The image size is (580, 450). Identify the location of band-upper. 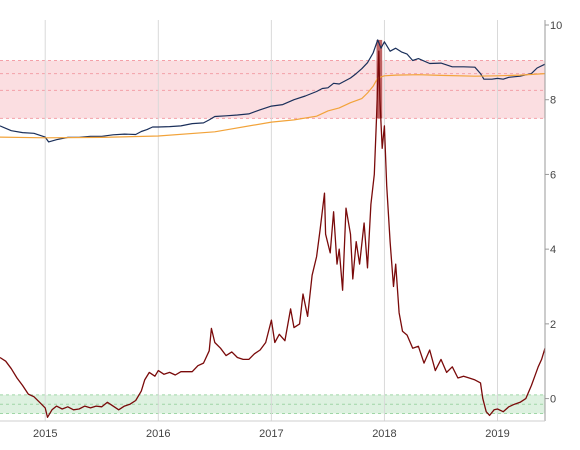
(272, 89).